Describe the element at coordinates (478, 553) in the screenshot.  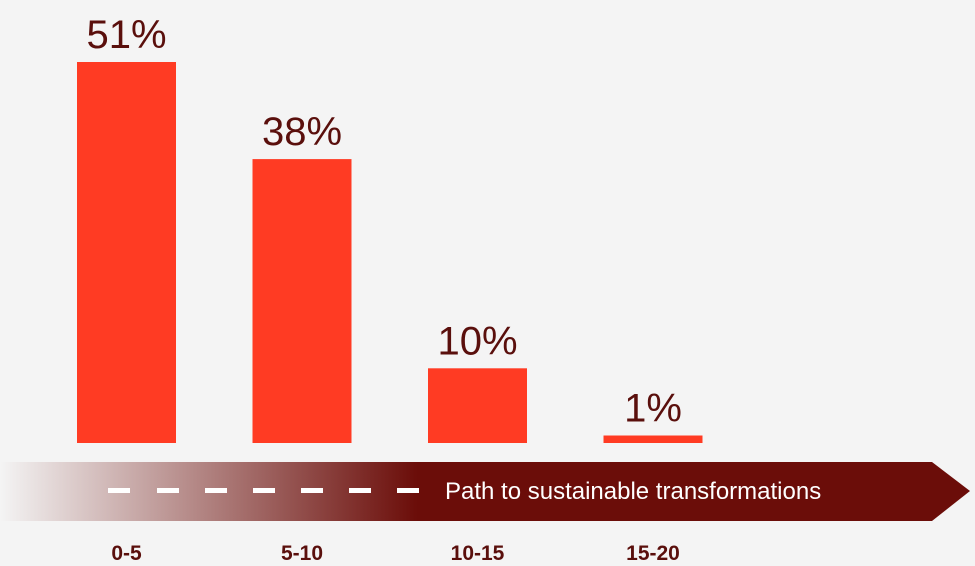
I see `x-tick-label-10-15: 10-15` at that location.